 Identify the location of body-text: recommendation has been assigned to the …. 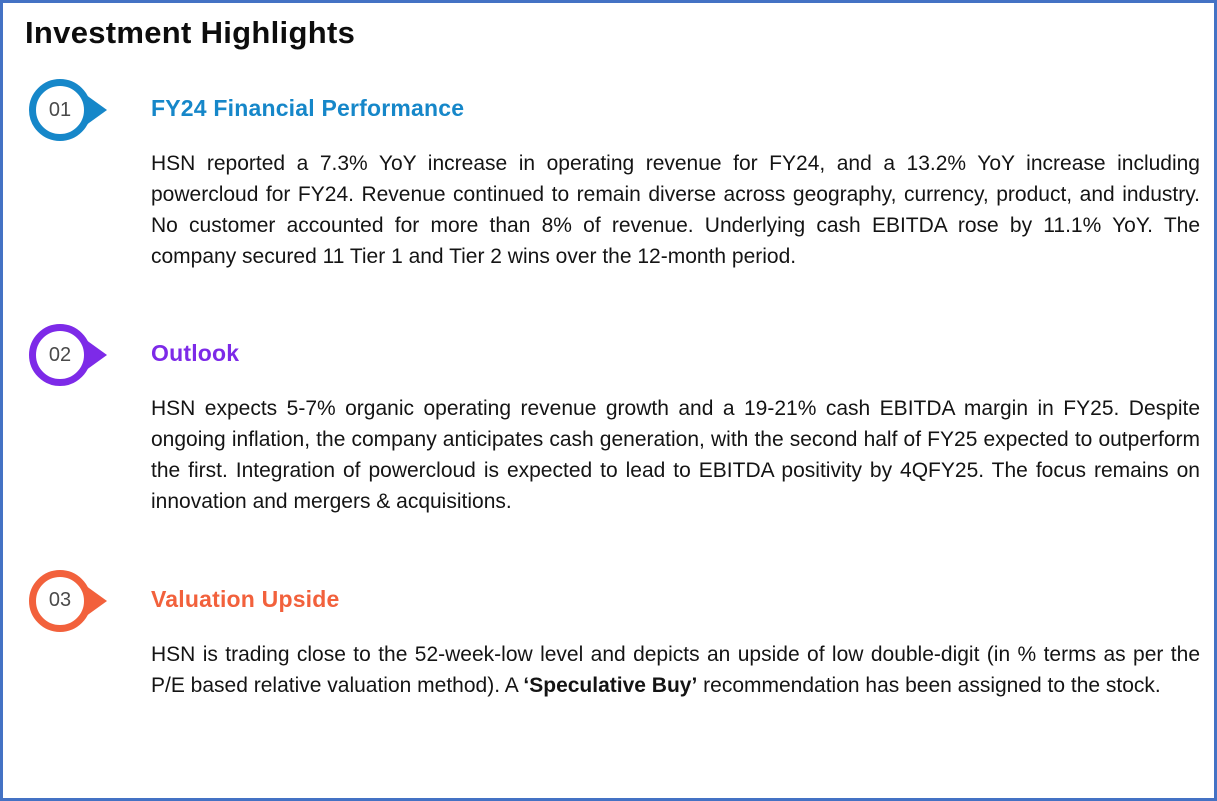
(929, 685).